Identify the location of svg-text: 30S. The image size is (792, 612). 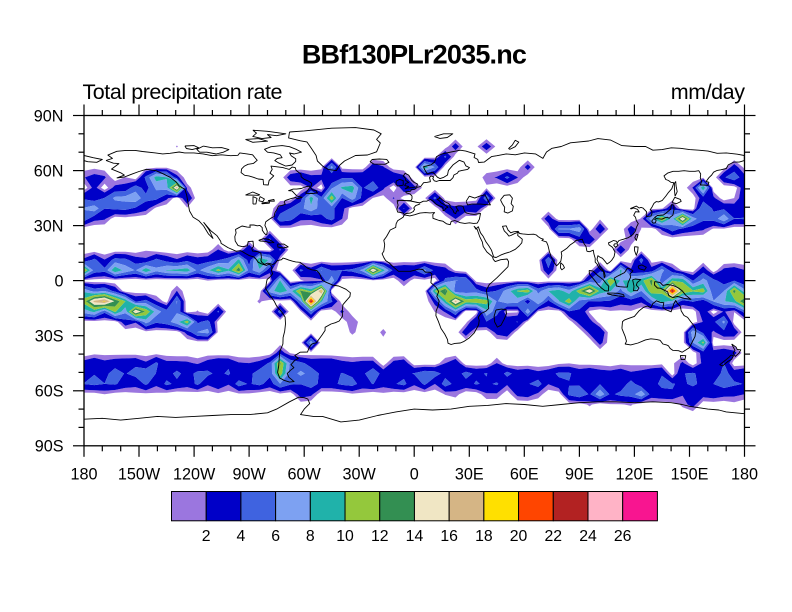
(49, 337).